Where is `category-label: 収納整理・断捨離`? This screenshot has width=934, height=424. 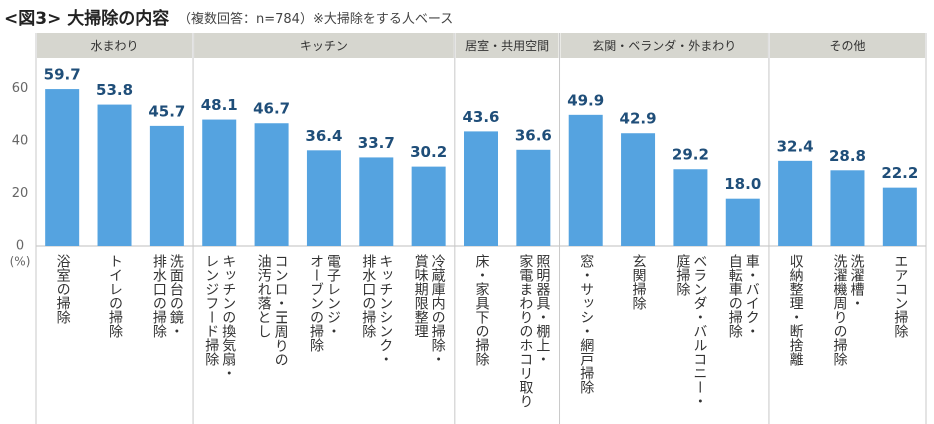
category-label: 収納整理・断捨離 is located at coordinates (795, 310).